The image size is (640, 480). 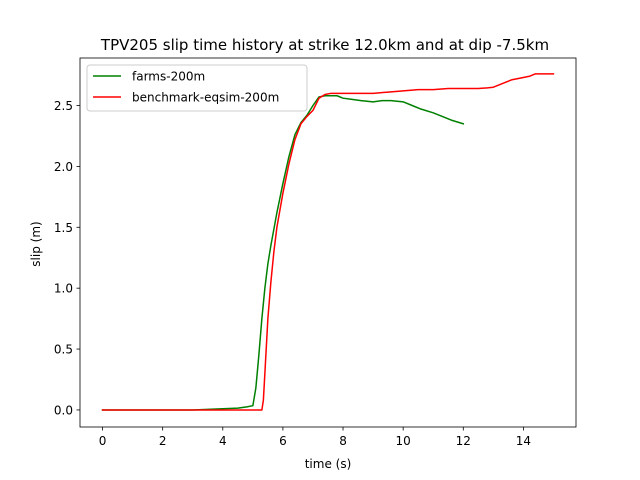 What do you see at coordinates (523, 441) in the screenshot?
I see `x-tick-label: 14` at bounding box center [523, 441].